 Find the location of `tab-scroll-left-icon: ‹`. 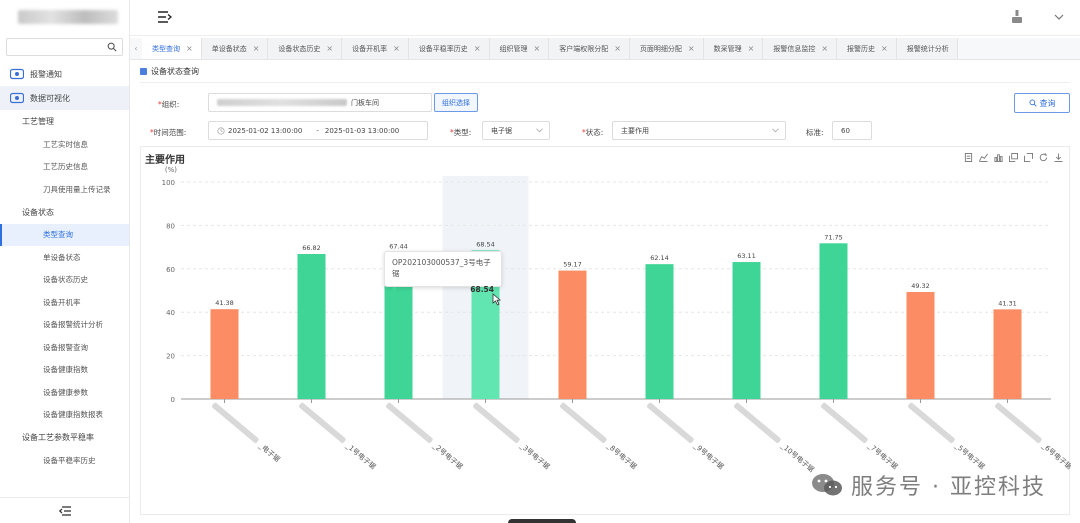

tab-scroll-left-icon: ‹ is located at coordinates (136, 48).